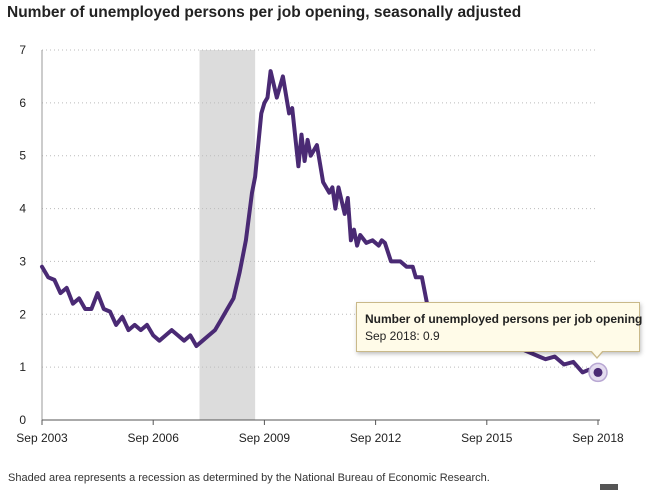 This screenshot has width=667, height=499. I want to click on x-tick-label: Sep 2009, so click(265, 438).